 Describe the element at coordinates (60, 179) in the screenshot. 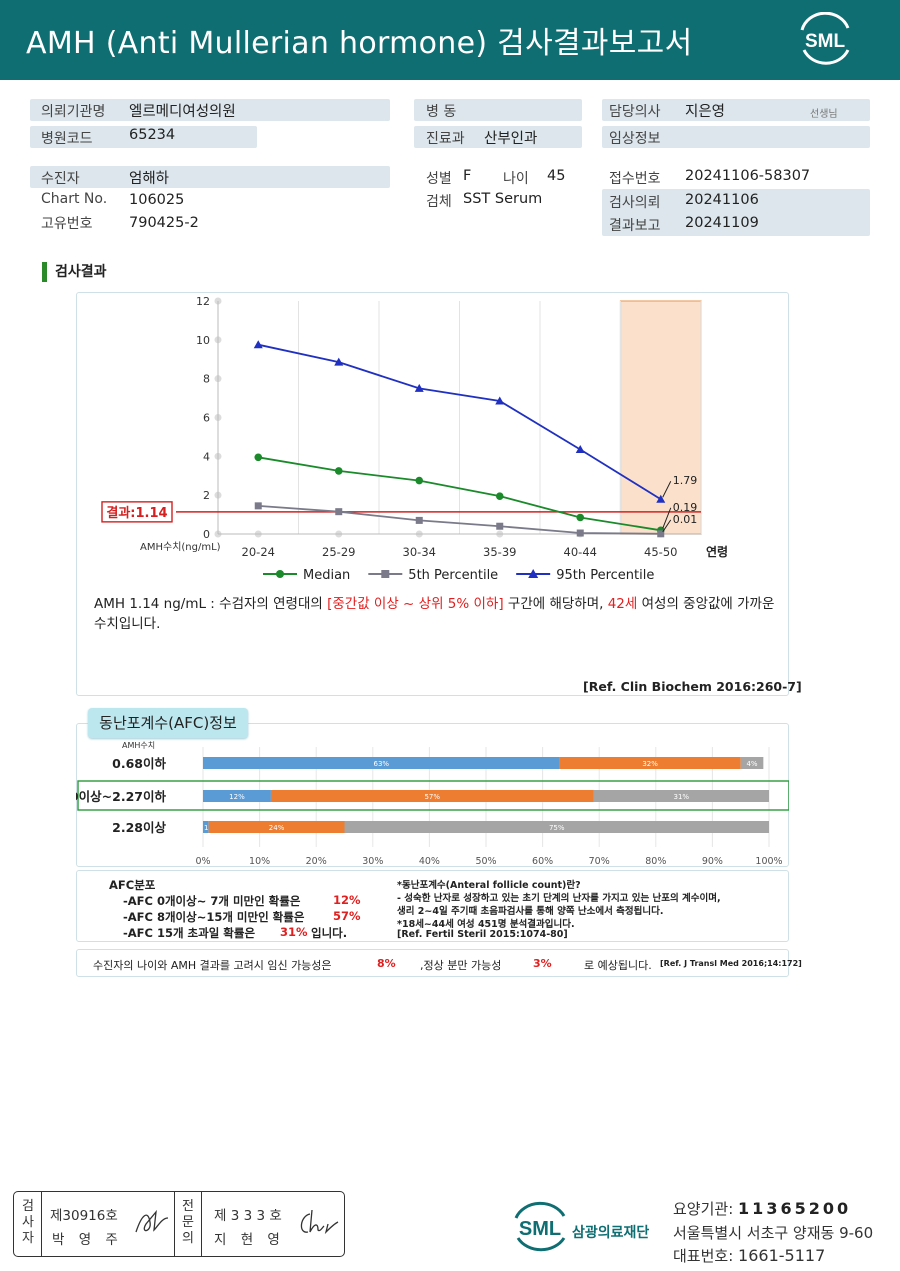

I see `patient-label: 수진자` at that location.